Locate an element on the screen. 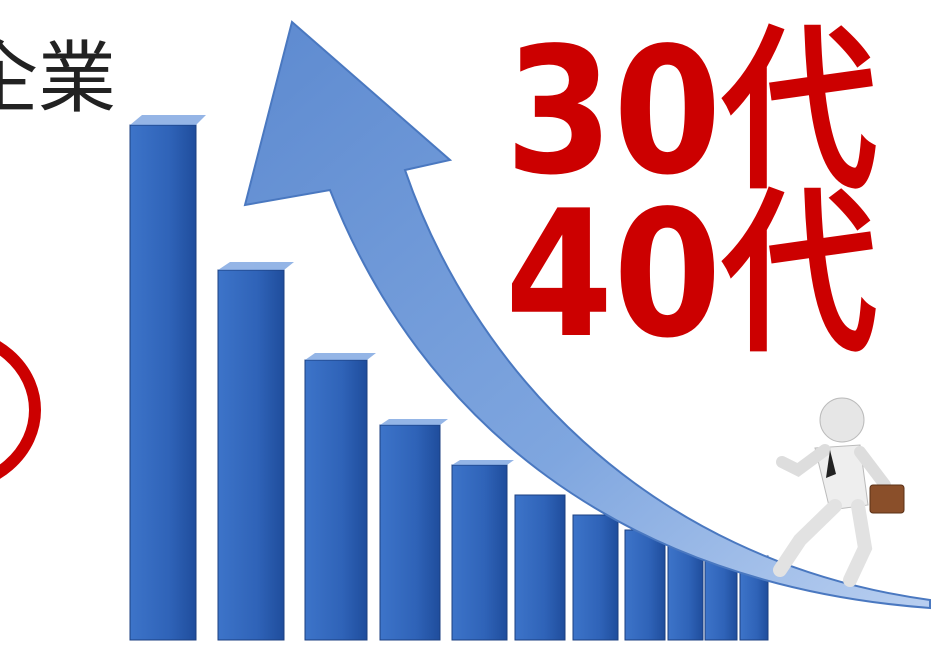  age-text: 30代 is located at coordinates (691, 112).